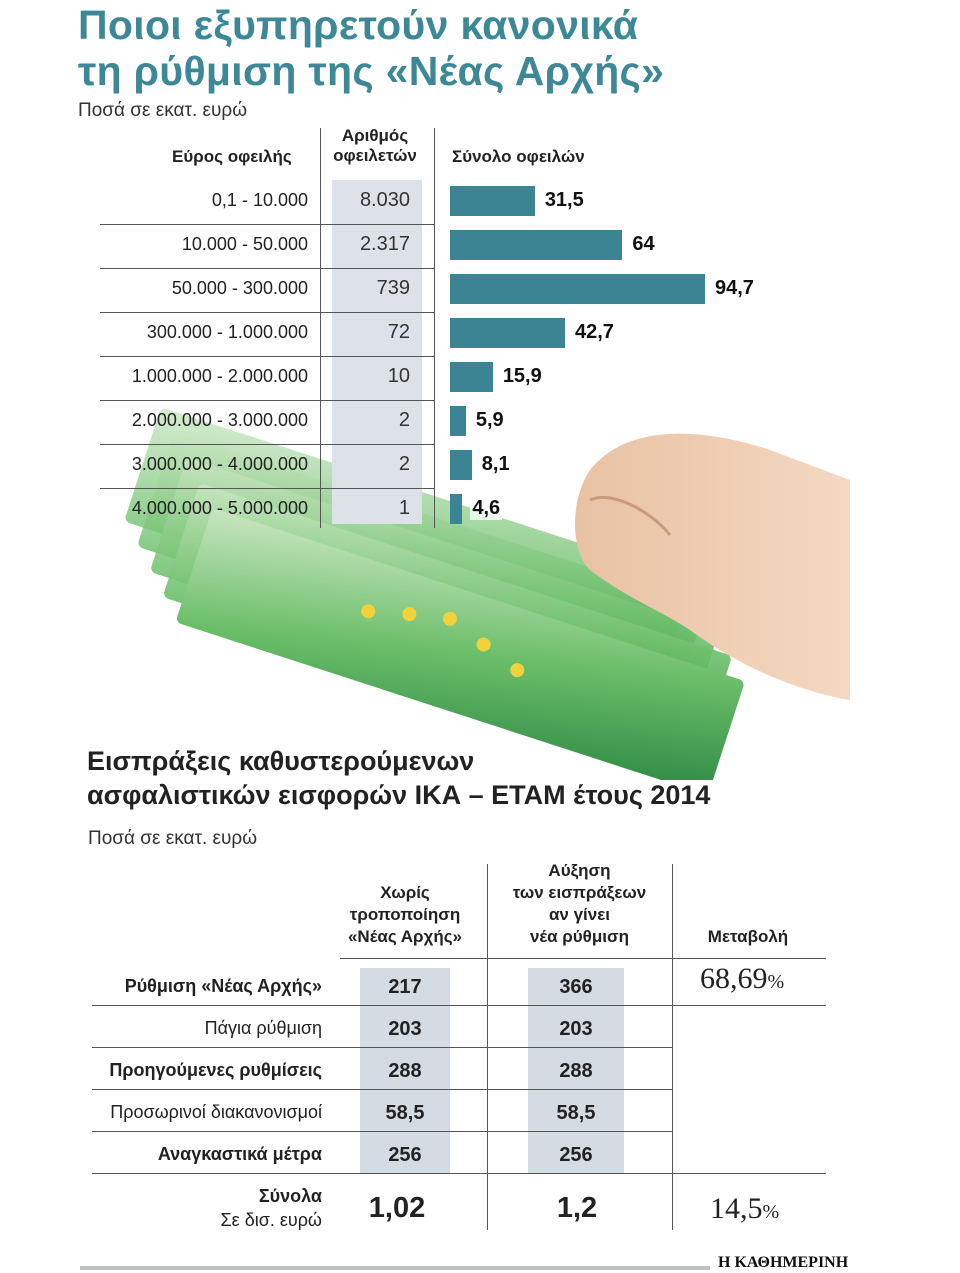 The image size is (960, 1273). What do you see at coordinates (384, 200) in the screenshot?
I see `debtor-count: 8.030` at bounding box center [384, 200].